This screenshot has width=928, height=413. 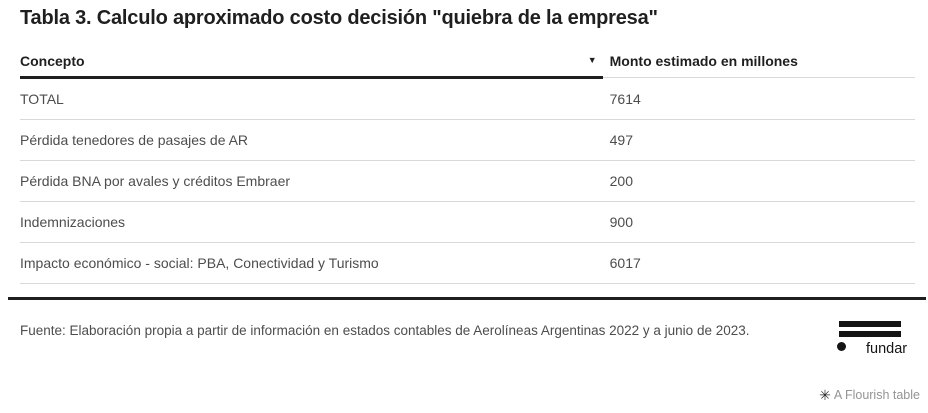 What do you see at coordinates (703, 60) in the screenshot?
I see `column-header-monto: Monto estimado en millones` at bounding box center [703, 60].